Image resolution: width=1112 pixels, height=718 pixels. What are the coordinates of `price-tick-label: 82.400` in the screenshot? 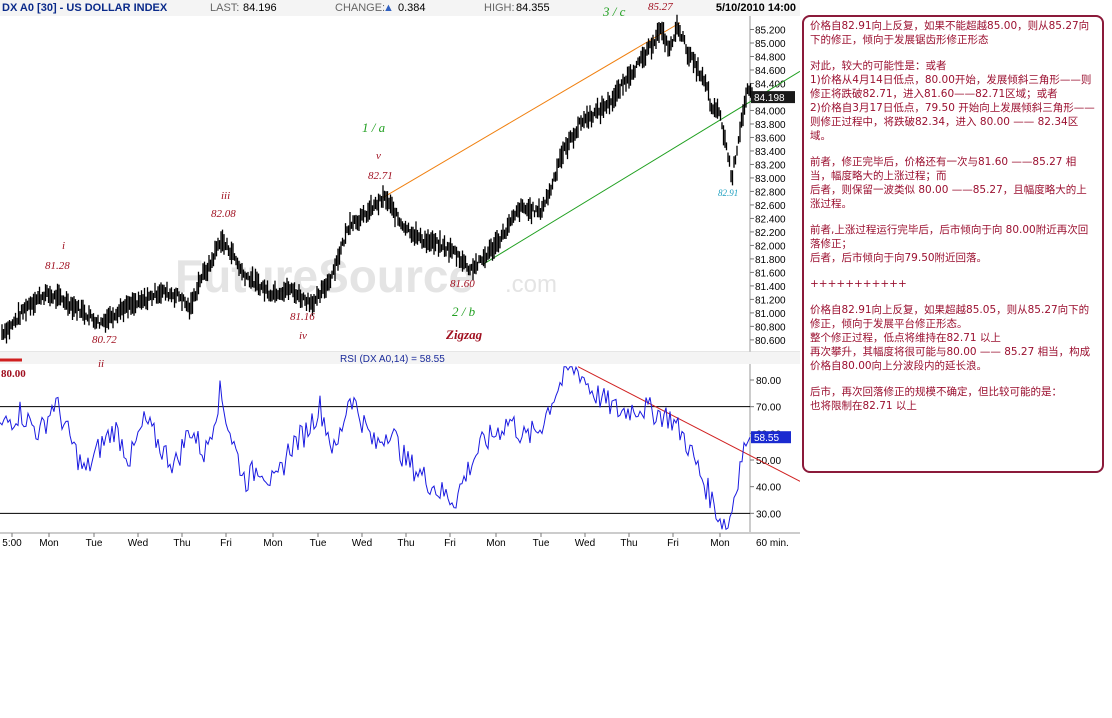 It's located at (770, 219).